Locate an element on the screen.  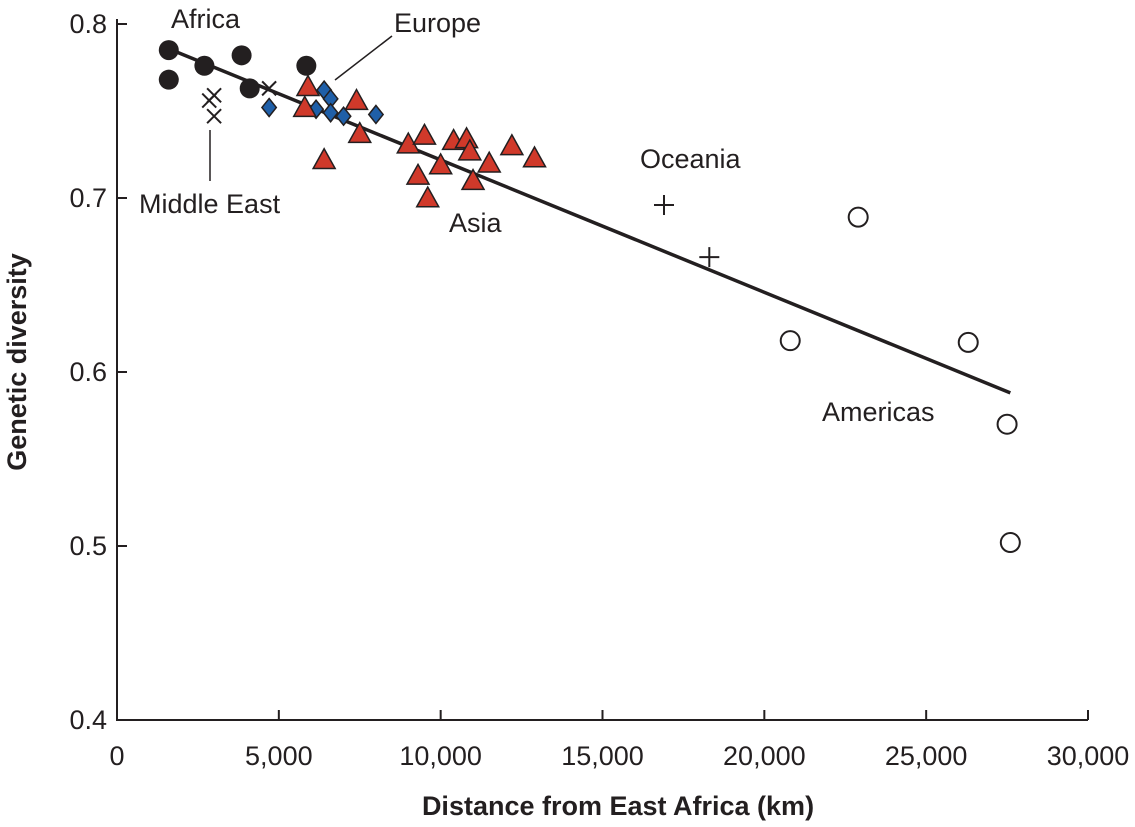
y-tick-label: 0.4 is located at coordinates (88, 720).